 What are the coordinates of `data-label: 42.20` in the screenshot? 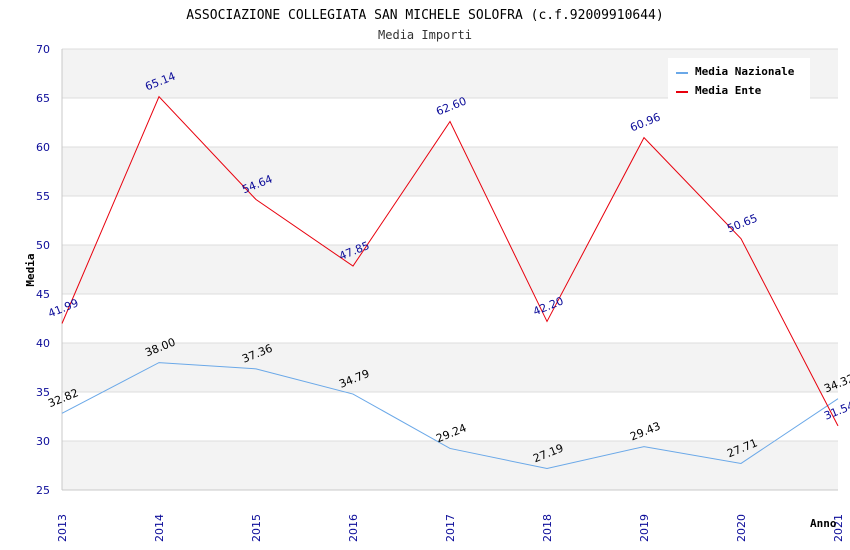 It's located at (548, 306).